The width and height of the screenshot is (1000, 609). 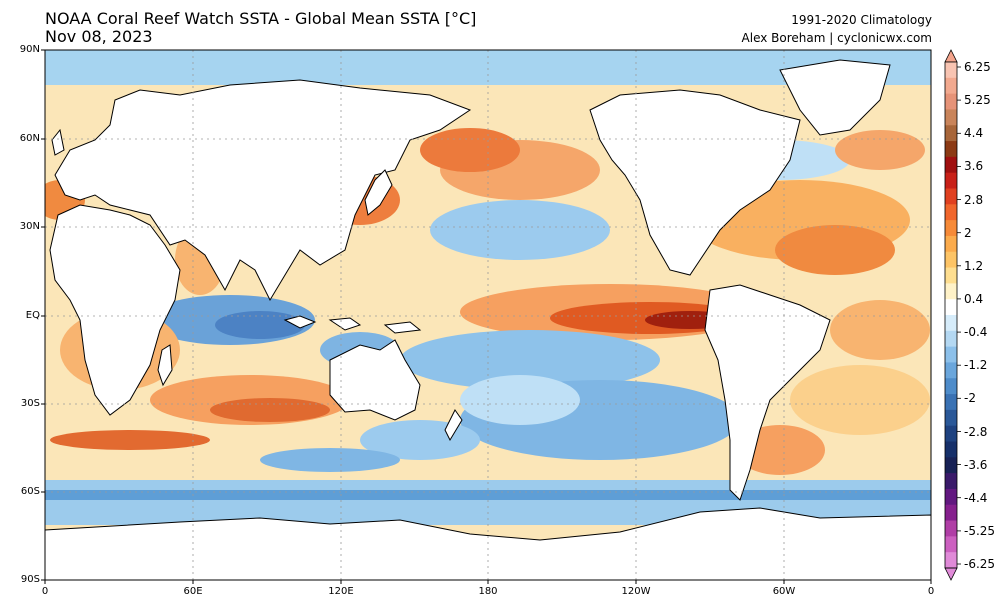 I want to click on lon-label-180: 180, so click(x=488, y=591).